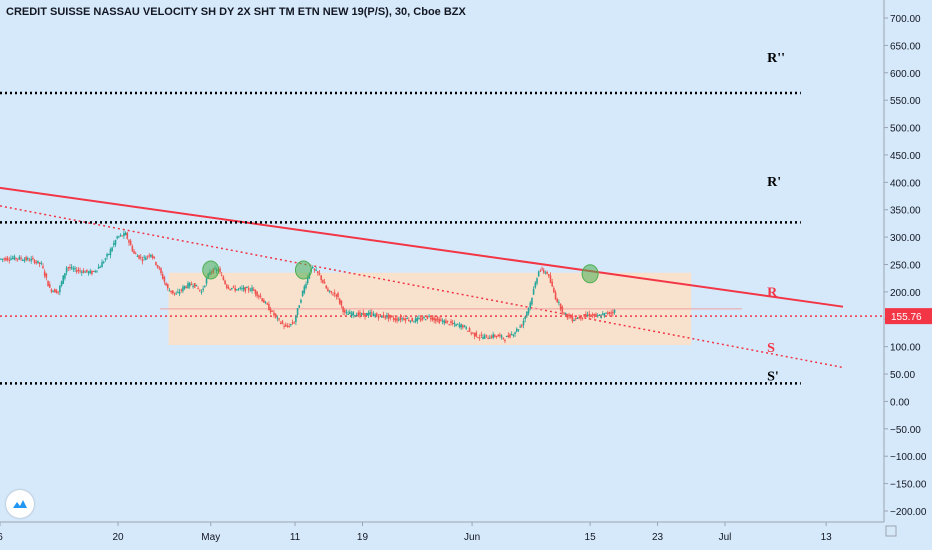 The height and width of the screenshot is (550, 932). I want to click on y-tick-label: 400.00, so click(905, 183).